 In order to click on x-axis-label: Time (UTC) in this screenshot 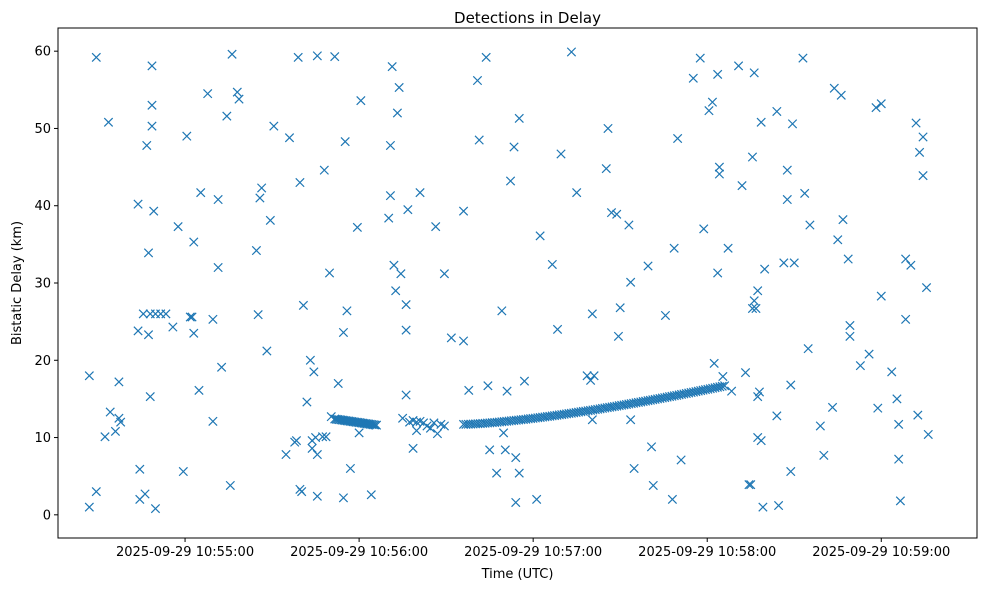, I will do `click(517, 574)`.